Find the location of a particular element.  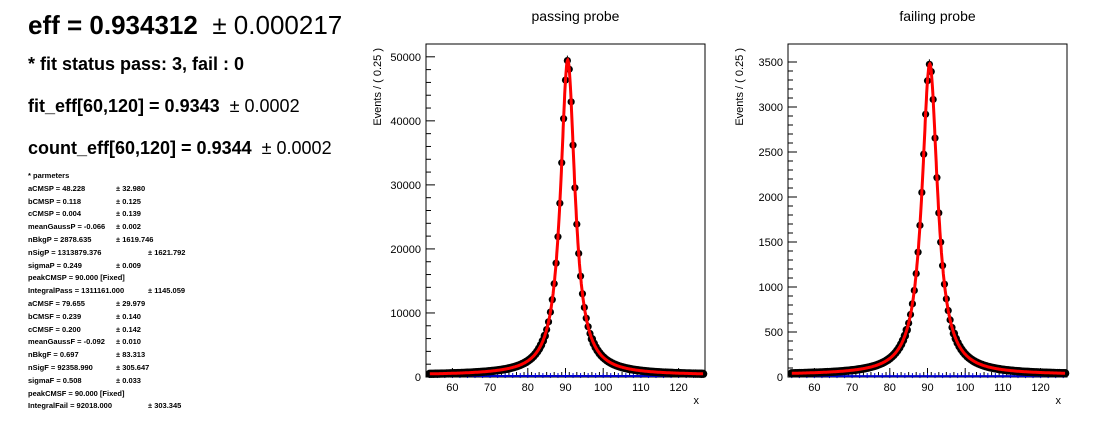

y-tick-label: 1000 is located at coordinates (771, 288).